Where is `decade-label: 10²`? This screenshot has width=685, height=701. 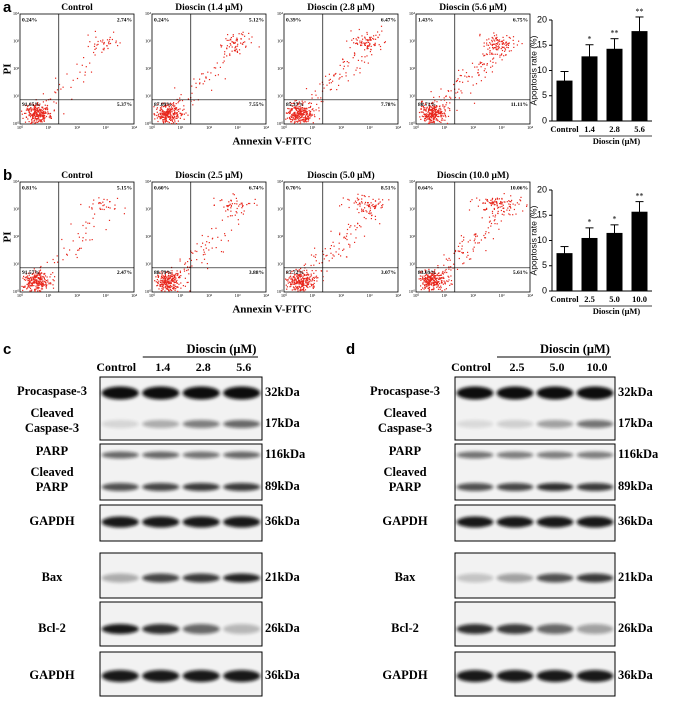
decade-label: 10² is located at coordinates (148, 236).